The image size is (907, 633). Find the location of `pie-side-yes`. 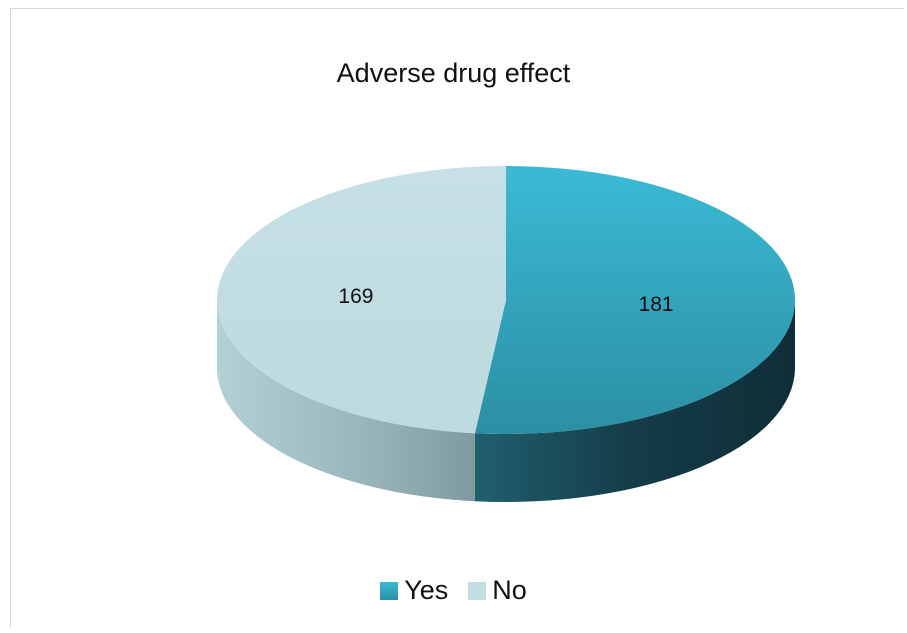

pie-side-yes is located at coordinates (634, 401).